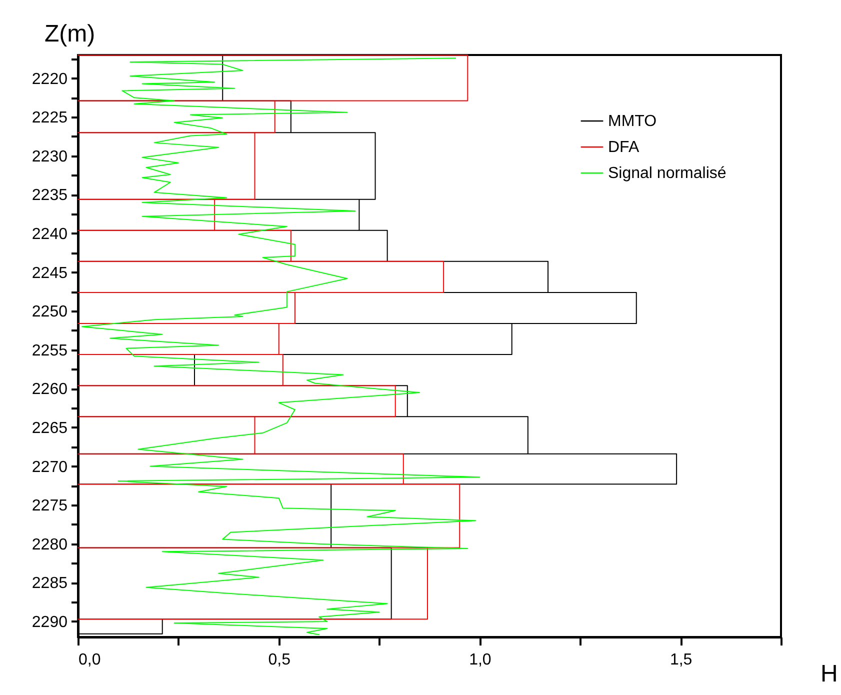 The image size is (841, 695). What do you see at coordinates (624, 147) in the screenshot?
I see `legend-label: DFA` at bounding box center [624, 147].